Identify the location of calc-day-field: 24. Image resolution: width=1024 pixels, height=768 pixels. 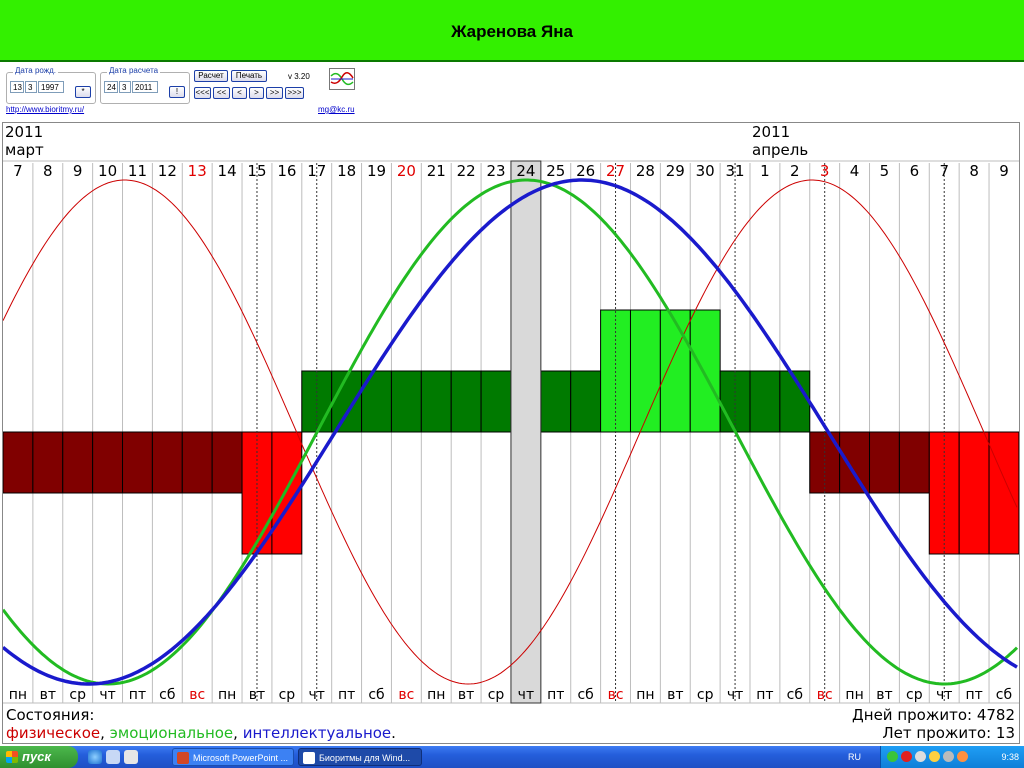
(111, 87).